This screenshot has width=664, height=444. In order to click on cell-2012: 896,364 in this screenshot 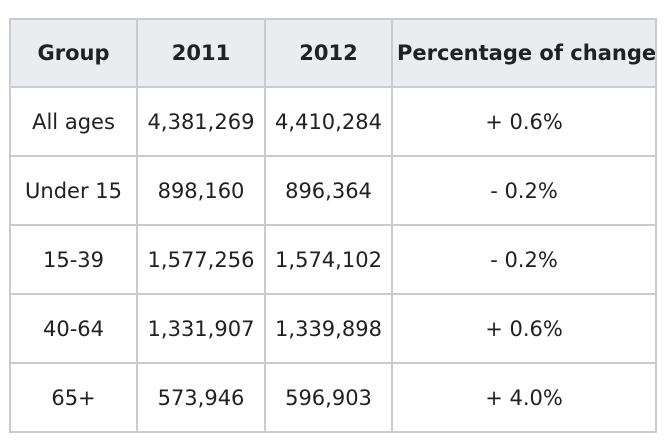, I will do `click(328, 190)`.